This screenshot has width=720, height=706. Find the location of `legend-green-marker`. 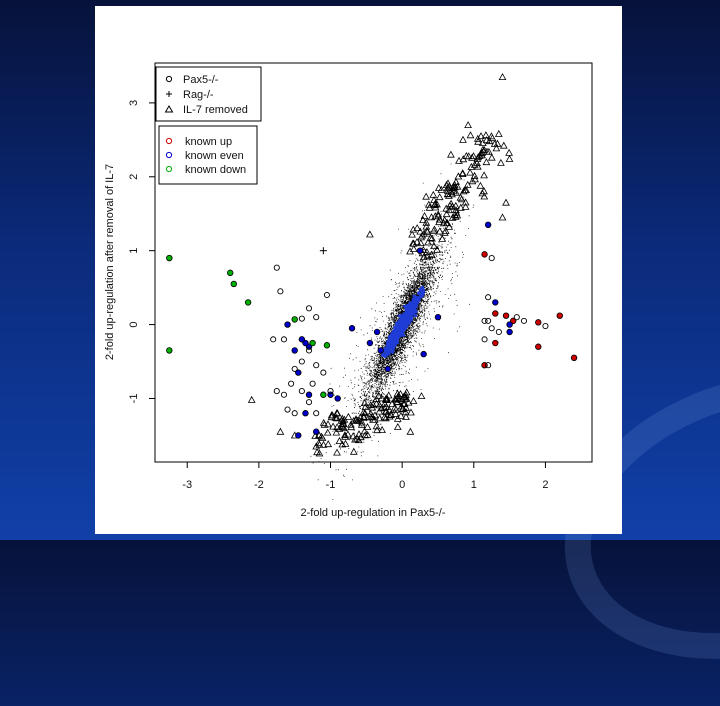

legend-green-marker is located at coordinates (169, 169).